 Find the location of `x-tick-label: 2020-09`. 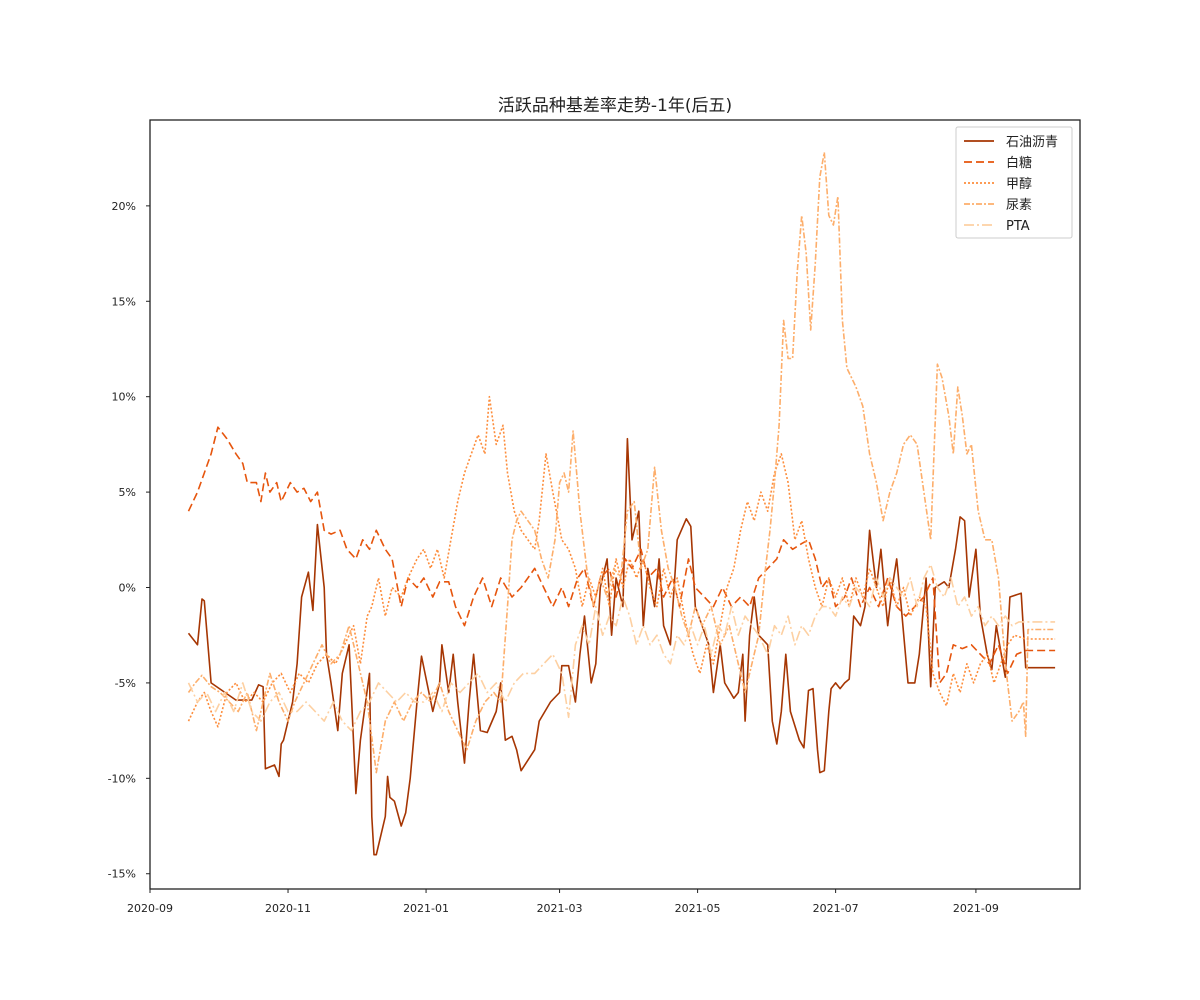

x-tick-label: 2020-09 is located at coordinates (150, 908).